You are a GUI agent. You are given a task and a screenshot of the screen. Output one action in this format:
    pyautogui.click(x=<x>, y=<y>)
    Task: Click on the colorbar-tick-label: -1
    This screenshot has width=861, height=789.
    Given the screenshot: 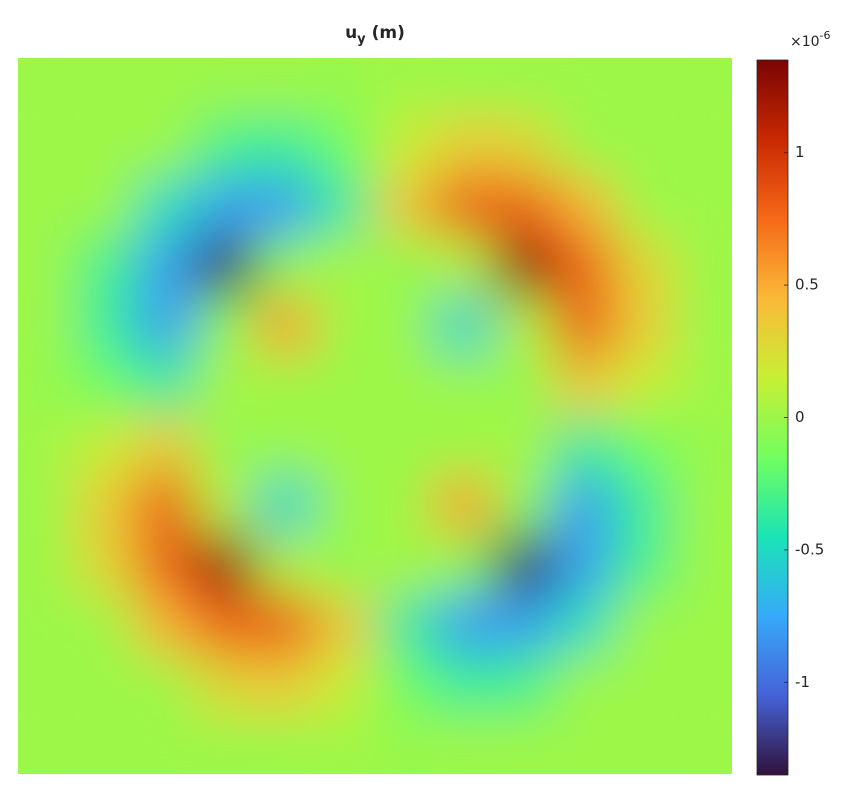 What is the action you would take?
    pyautogui.click(x=802, y=682)
    